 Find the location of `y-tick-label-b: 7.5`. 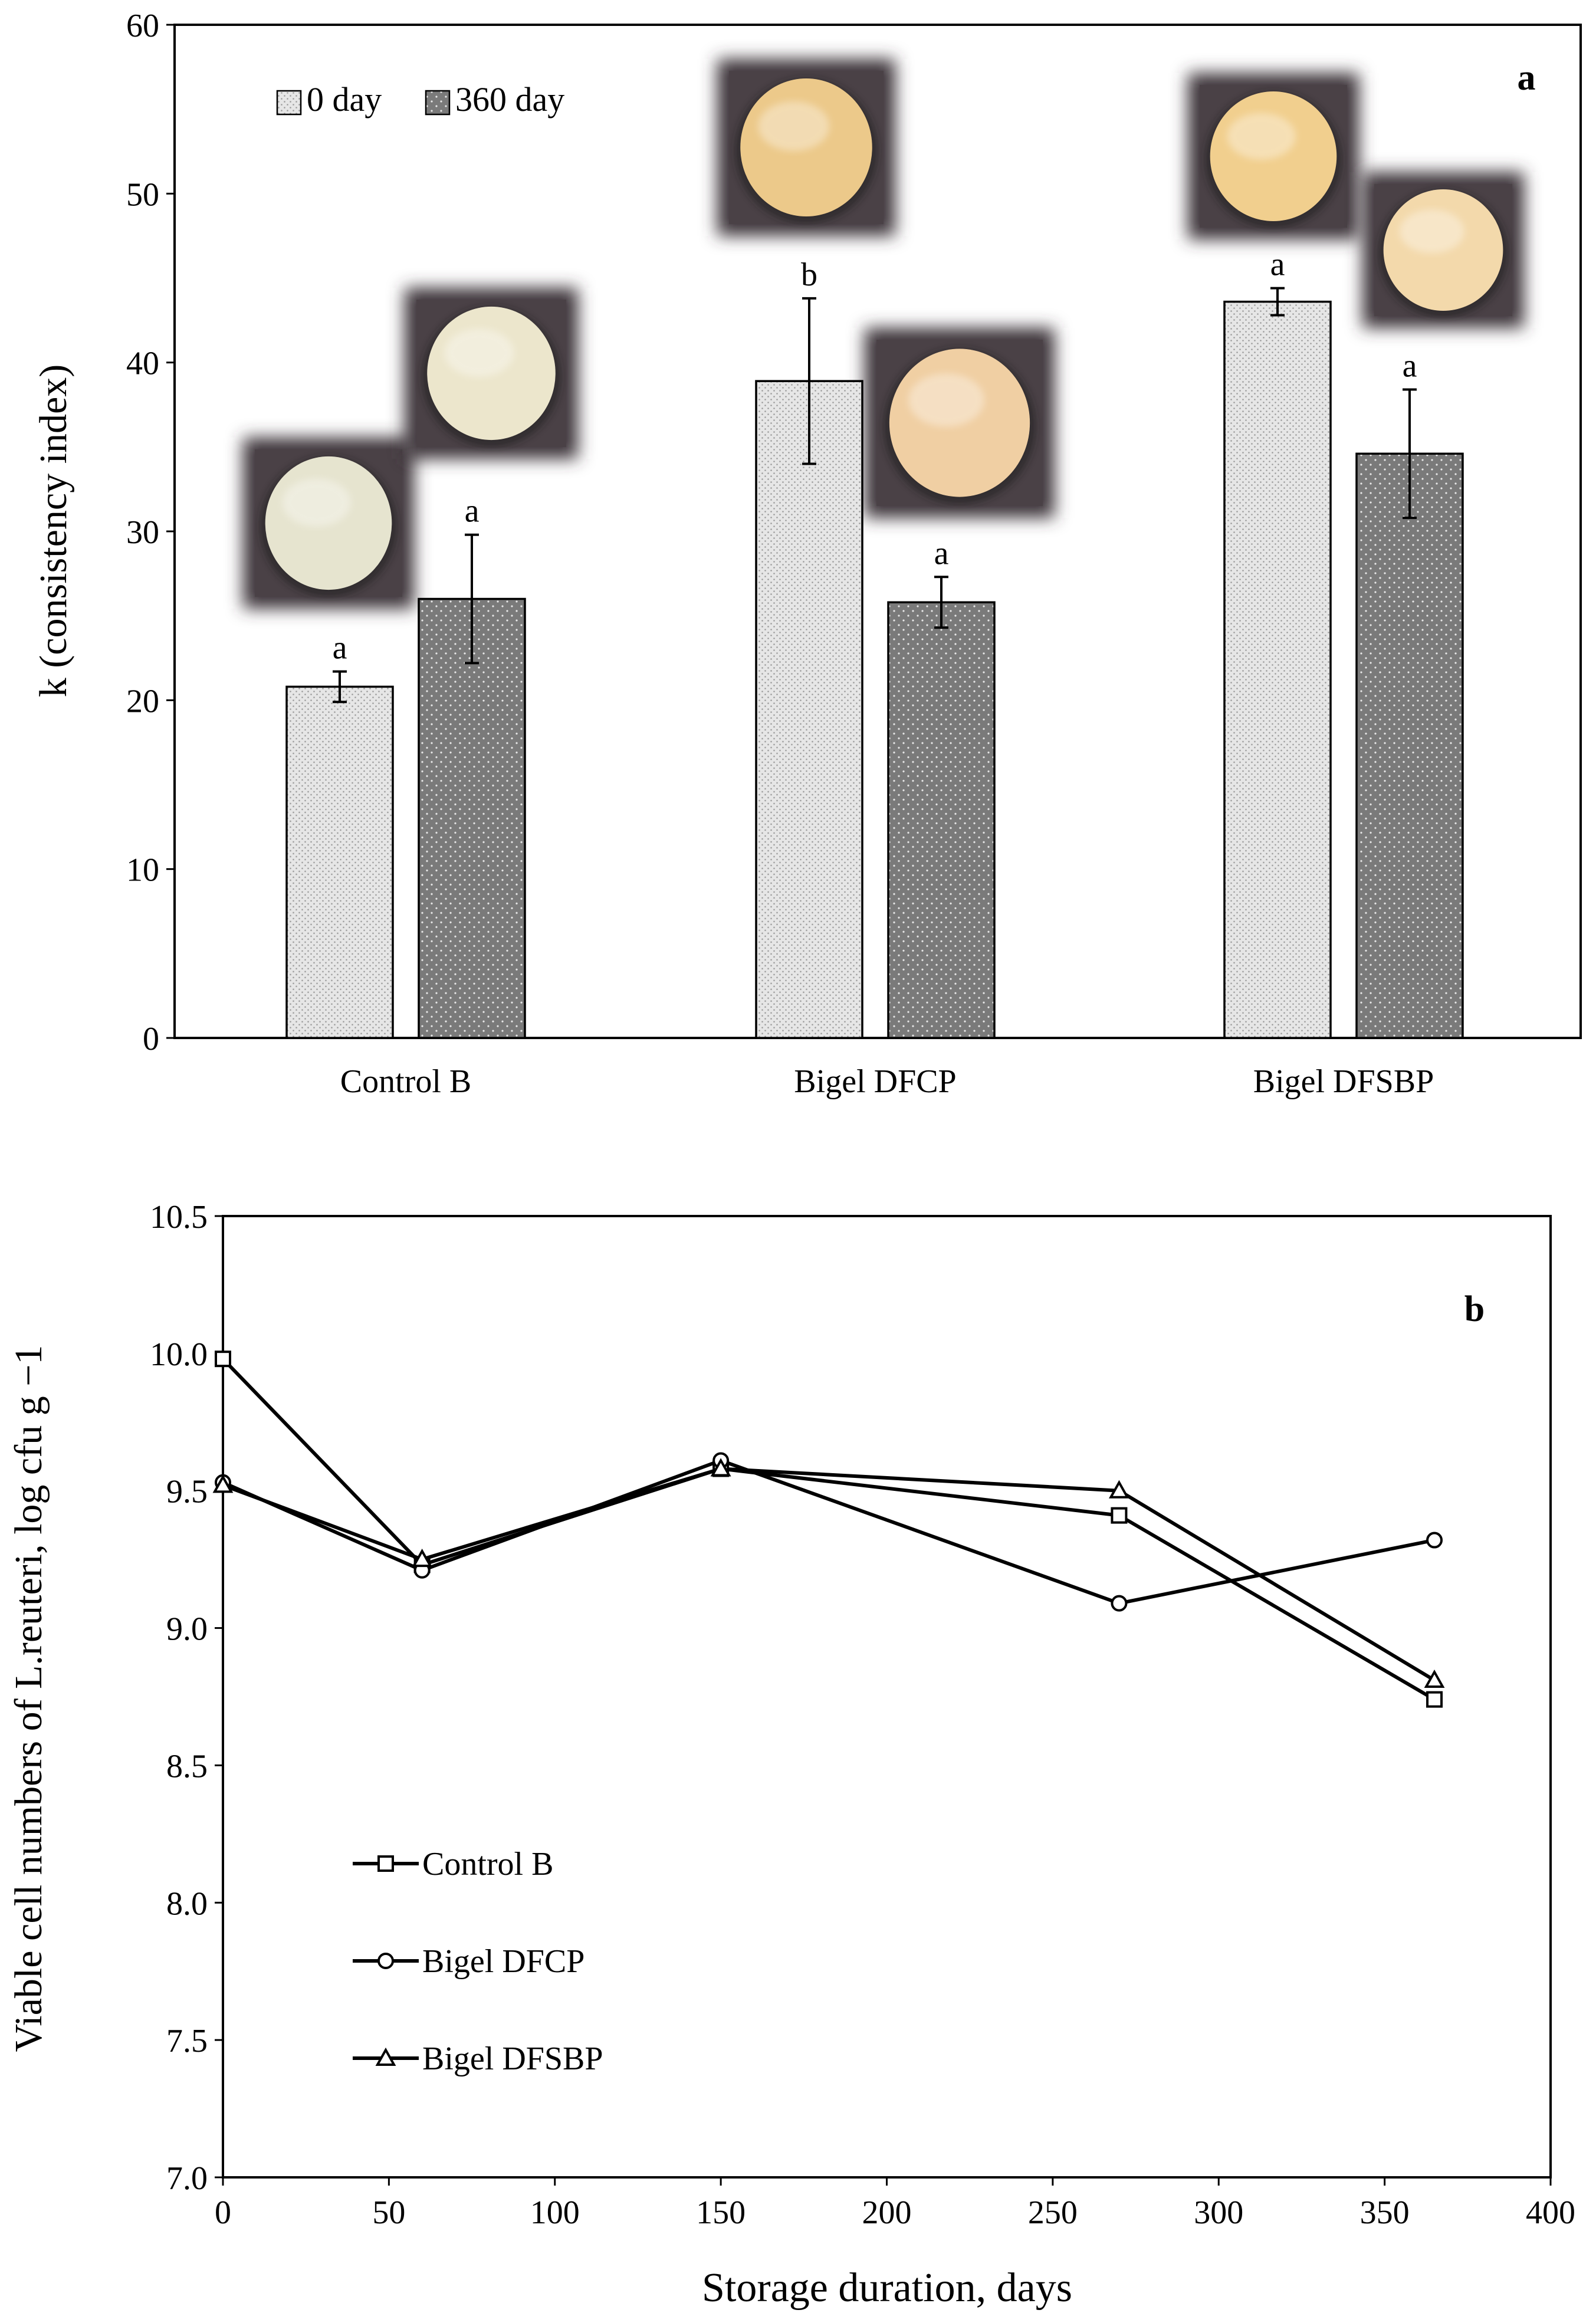

y-tick-label-b: 7.5 is located at coordinates (187, 2041).